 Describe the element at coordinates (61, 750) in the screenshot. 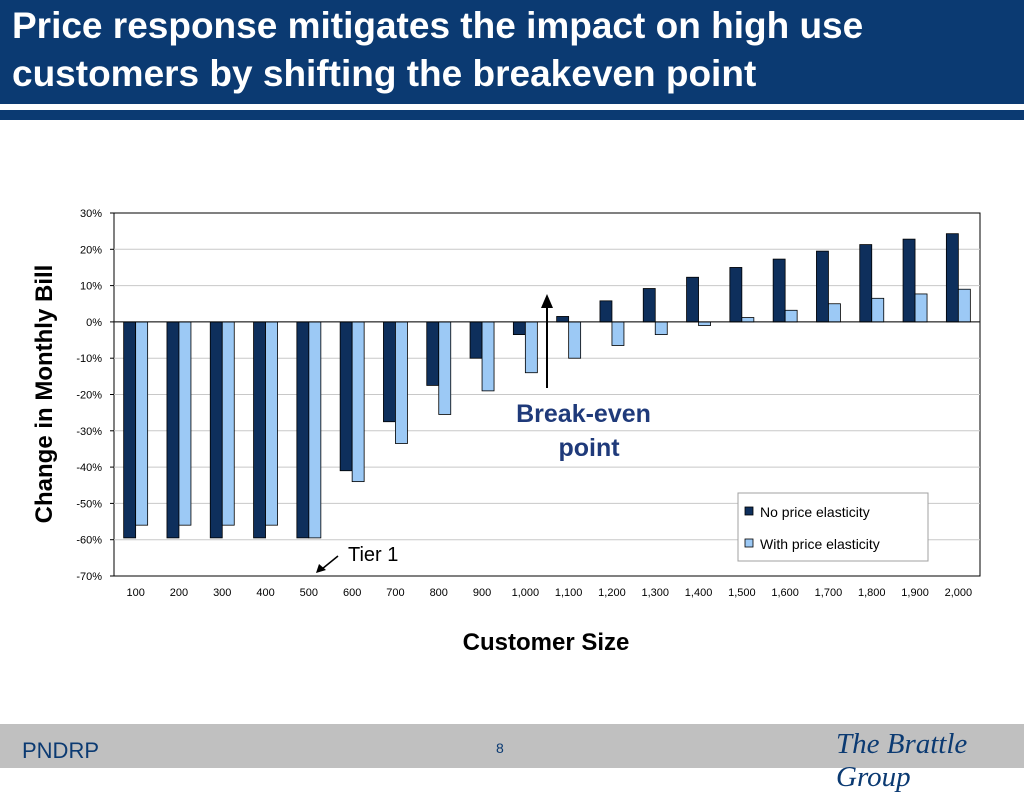

I see `footer-left-label: PNDRP` at that location.